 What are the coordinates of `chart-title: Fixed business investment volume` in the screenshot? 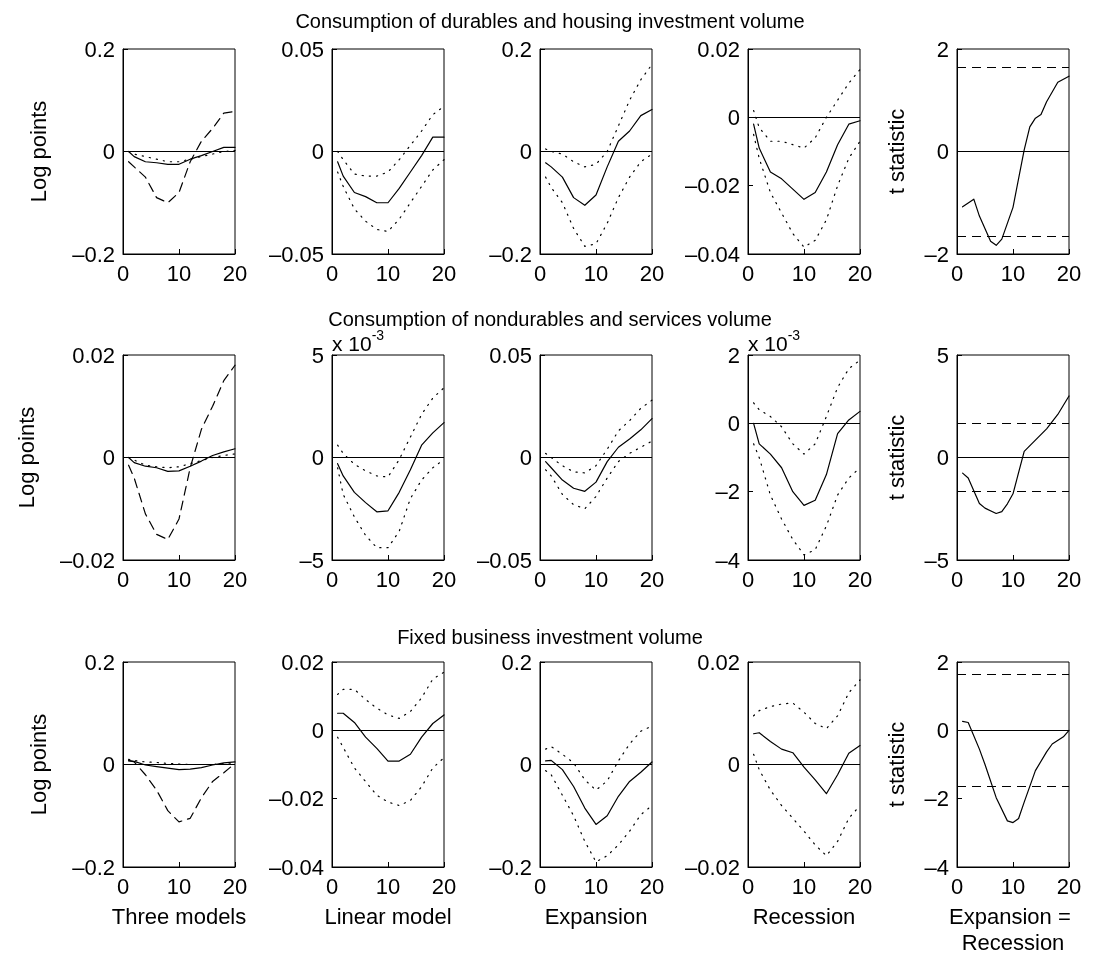 It's located at (550, 637).